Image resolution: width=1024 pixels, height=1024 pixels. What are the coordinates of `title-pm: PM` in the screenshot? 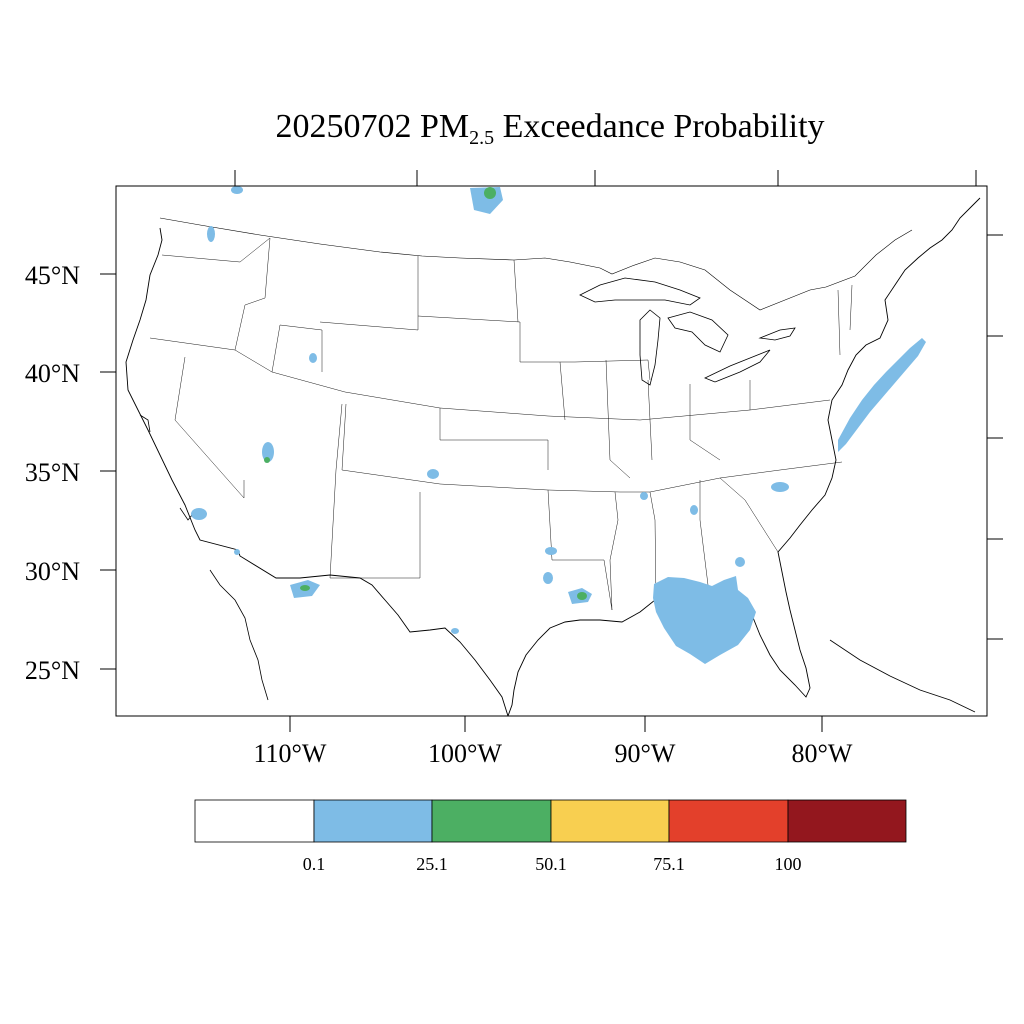 It's located at (444, 126).